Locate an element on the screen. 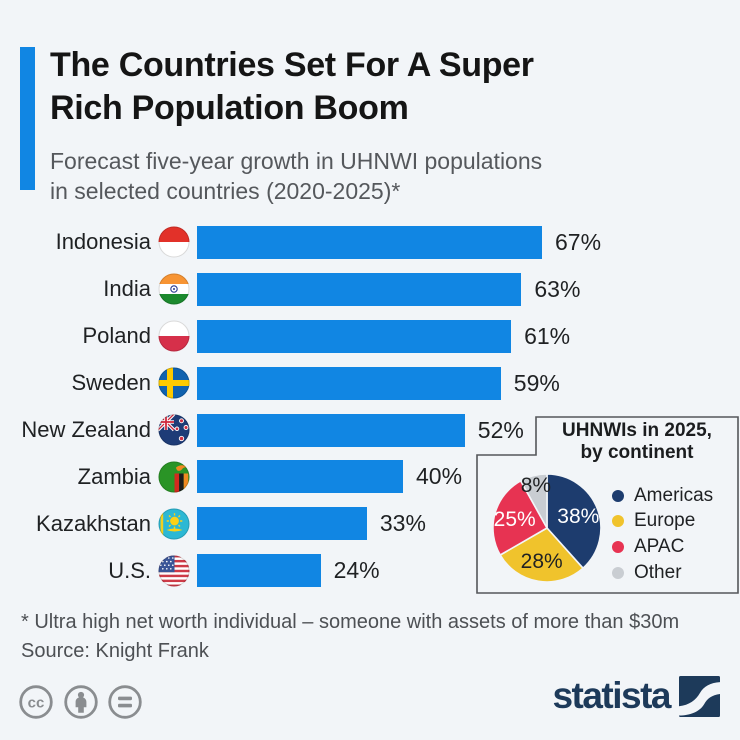 The height and width of the screenshot is (740, 740). pie-slice-americas is located at coordinates (574, 521).